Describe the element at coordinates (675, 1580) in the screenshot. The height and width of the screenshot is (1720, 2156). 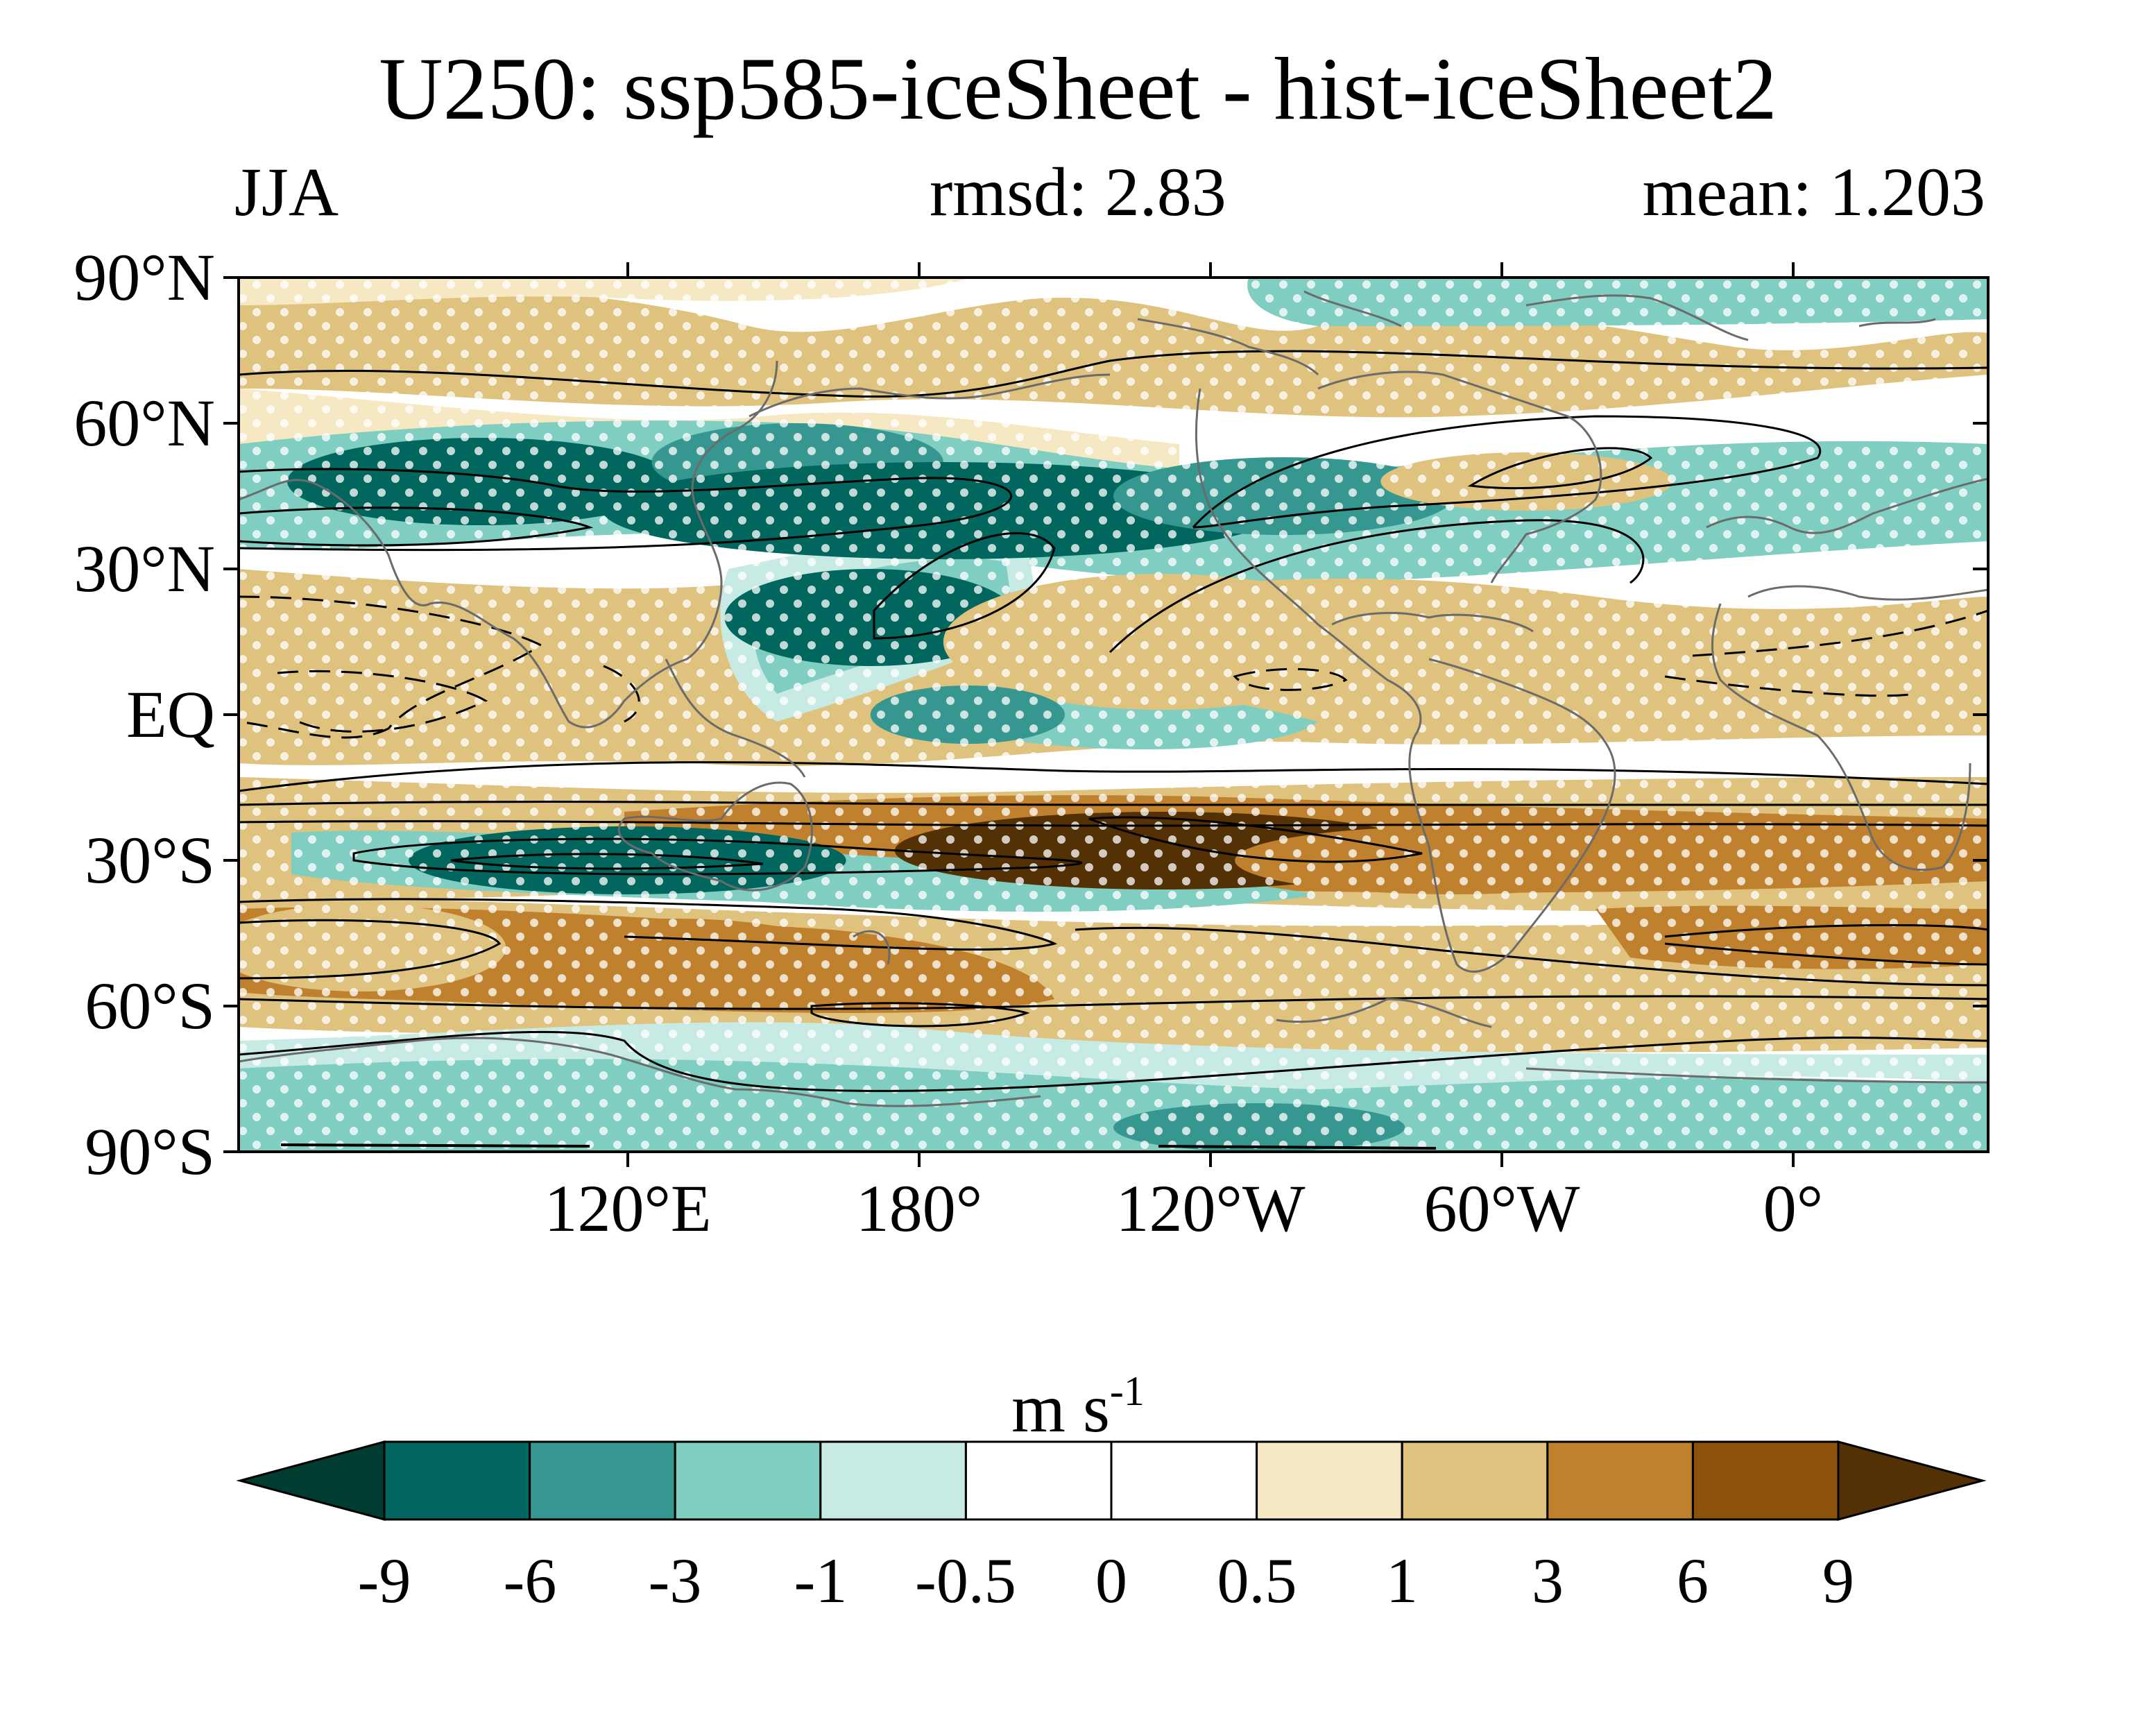
I see `colorbar-label: -3` at that location.